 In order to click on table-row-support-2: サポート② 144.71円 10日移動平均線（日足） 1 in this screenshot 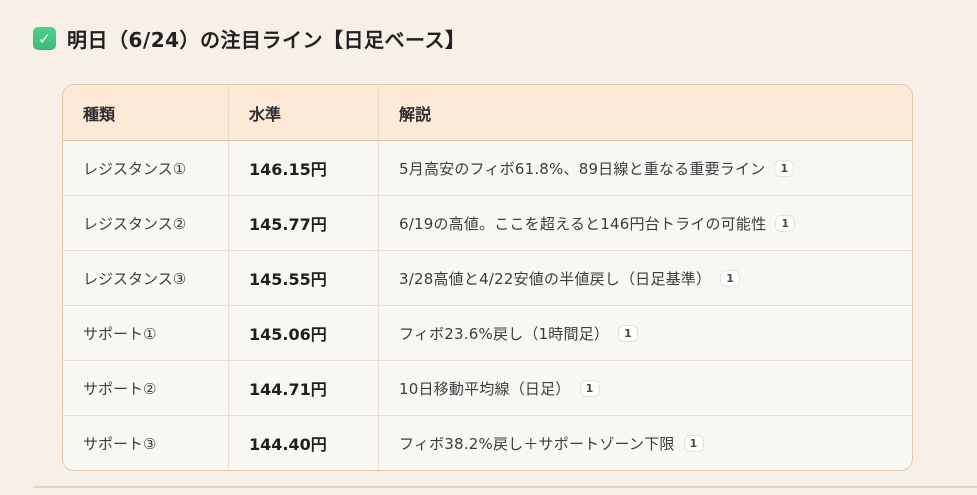, I will do `click(487, 387)`.